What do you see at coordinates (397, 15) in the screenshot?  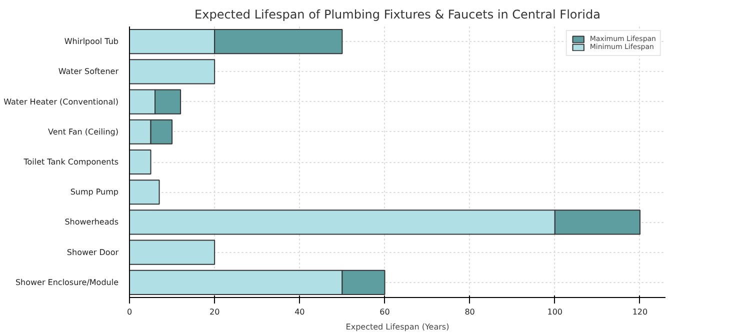 I see `chart-title: Expected Lifespan of Plumbing Fixtures & Faucets in Central Florida` at bounding box center [397, 15].